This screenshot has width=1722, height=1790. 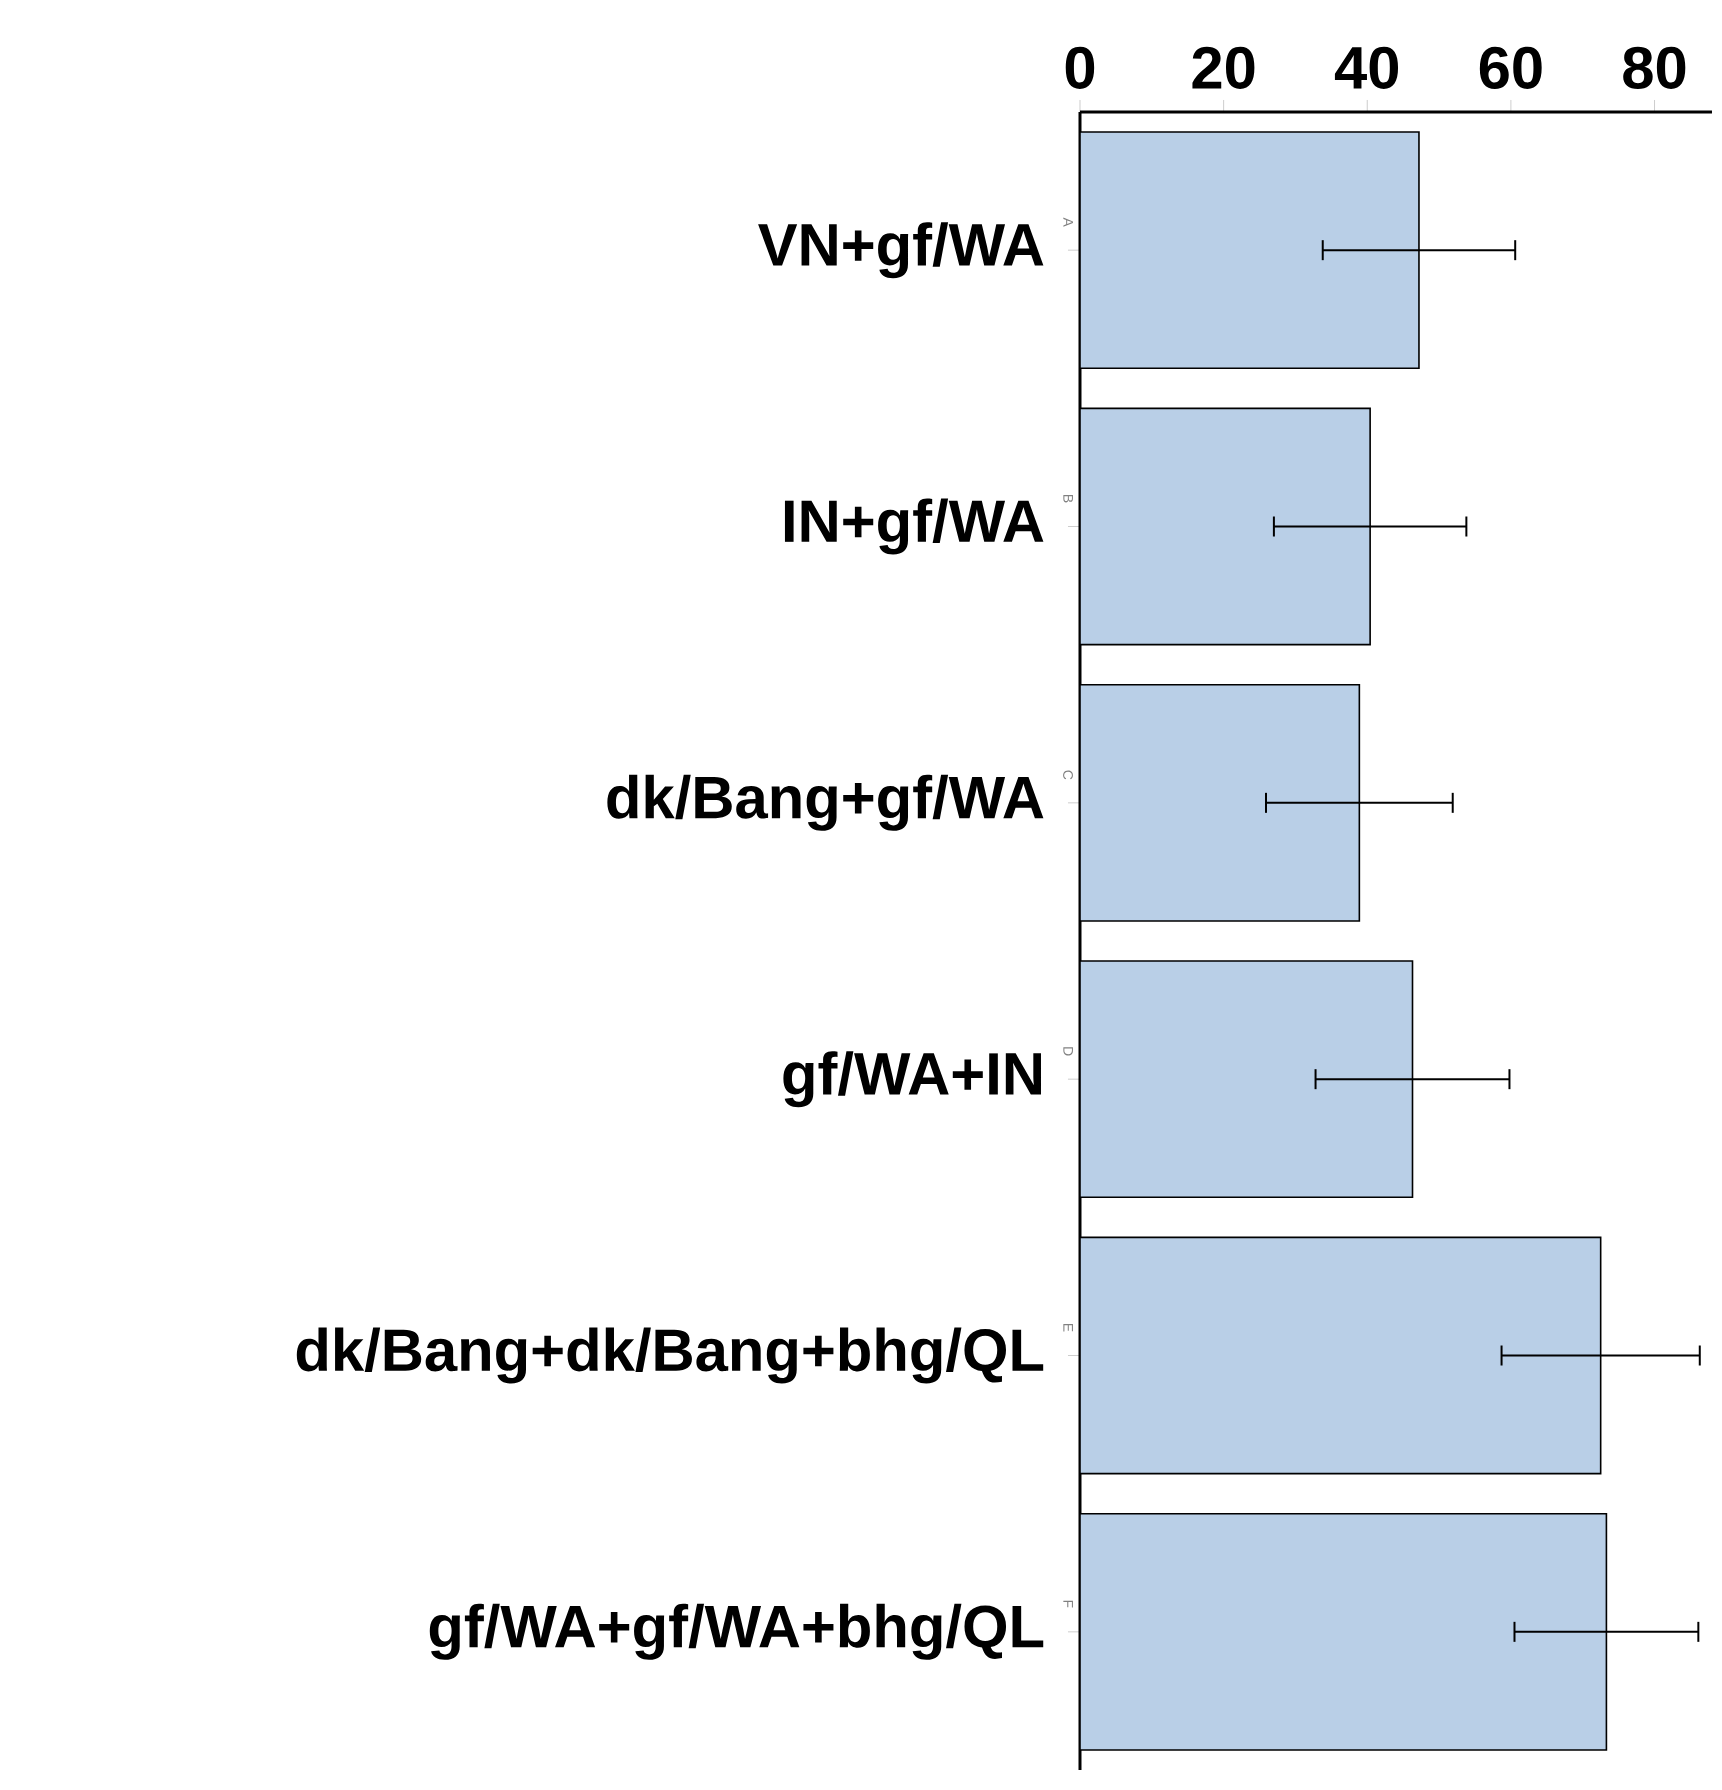 What do you see at coordinates (1654, 67) in the screenshot?
I see `x-tick-label: 80` at bounding box center [1654, 67].